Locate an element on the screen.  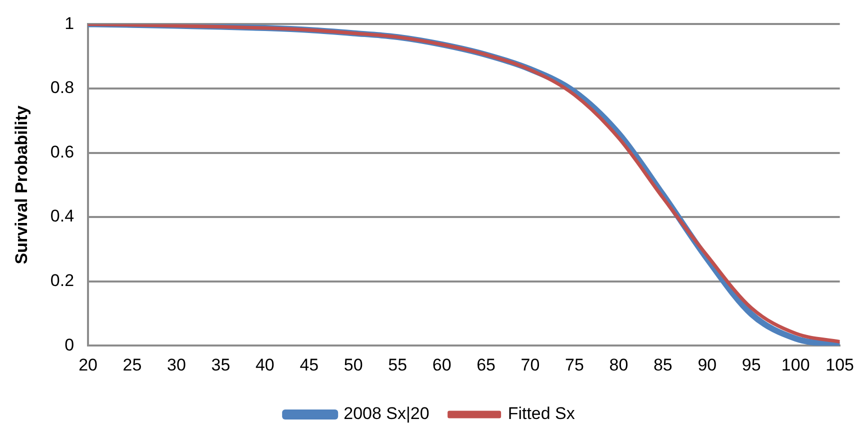
x-tick-label: 40 is located at coordinates (264, 364).